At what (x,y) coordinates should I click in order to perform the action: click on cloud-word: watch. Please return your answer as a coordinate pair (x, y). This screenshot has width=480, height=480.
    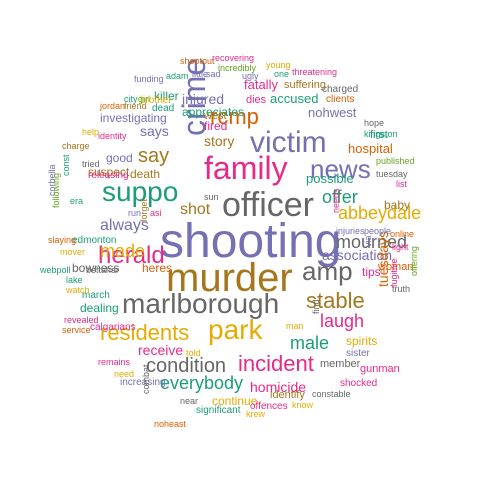
    Looking at the image, I should click on (78, 290).